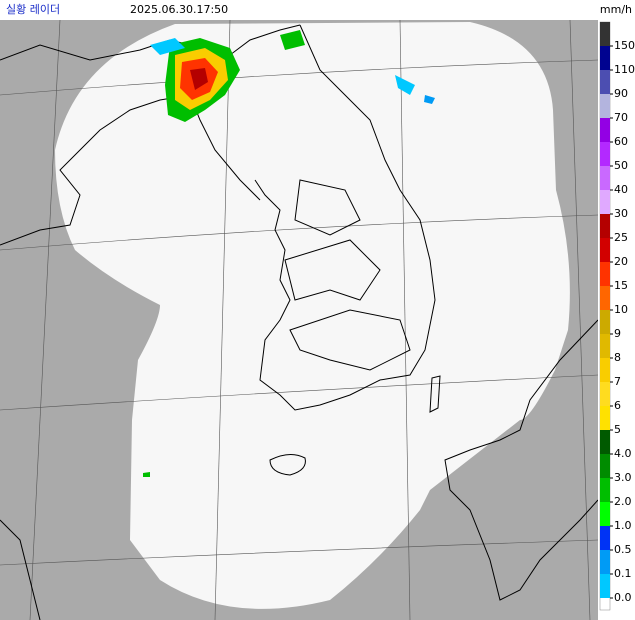 Image resolution: width=635 pixels, height=620 pixels. I want to click on unit: mm/h, so click(616, 9).